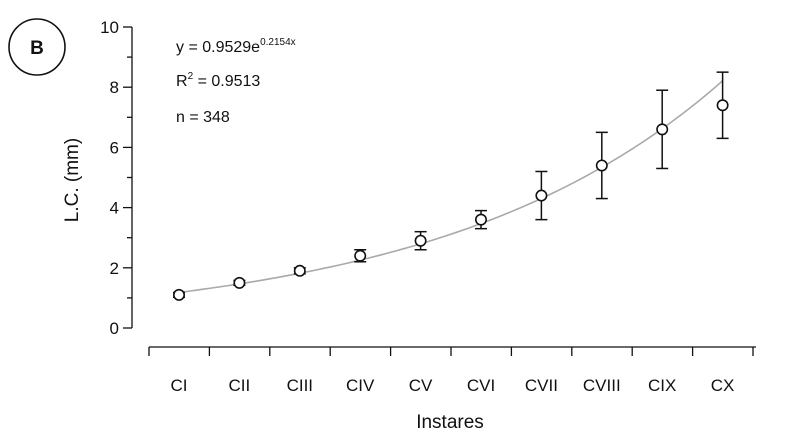  I want to click on x-tick-label: CVII, so click(541, 385).